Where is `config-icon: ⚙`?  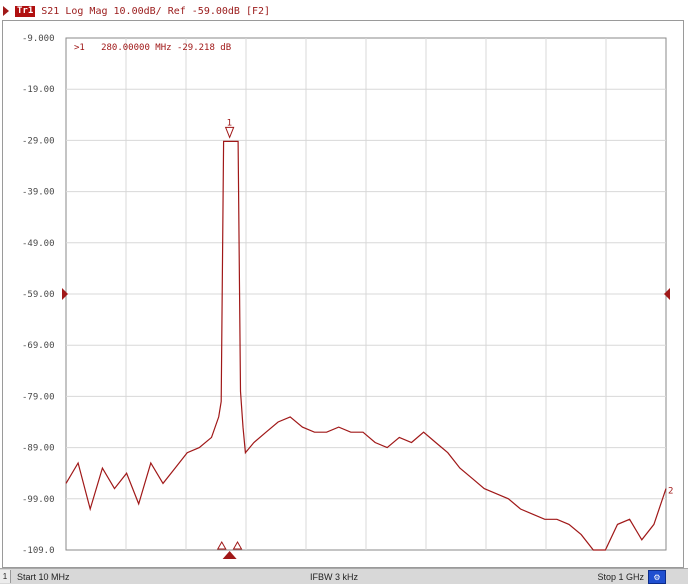 config-icon: ⚙ is located at coordinates (657, 577).